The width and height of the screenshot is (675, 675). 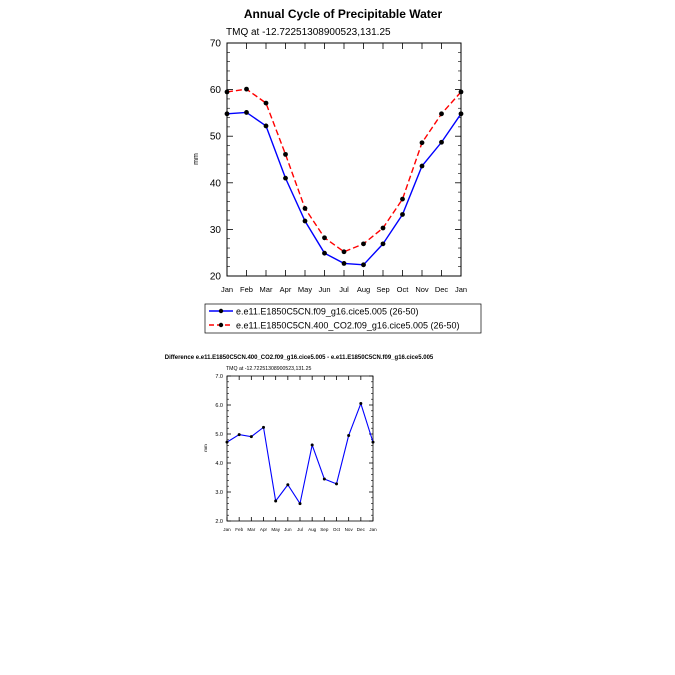 What do you see at coordinates (216, 277) in the screenshot?
I see `y-tick-label: 20` at bounding box center [216, 277].